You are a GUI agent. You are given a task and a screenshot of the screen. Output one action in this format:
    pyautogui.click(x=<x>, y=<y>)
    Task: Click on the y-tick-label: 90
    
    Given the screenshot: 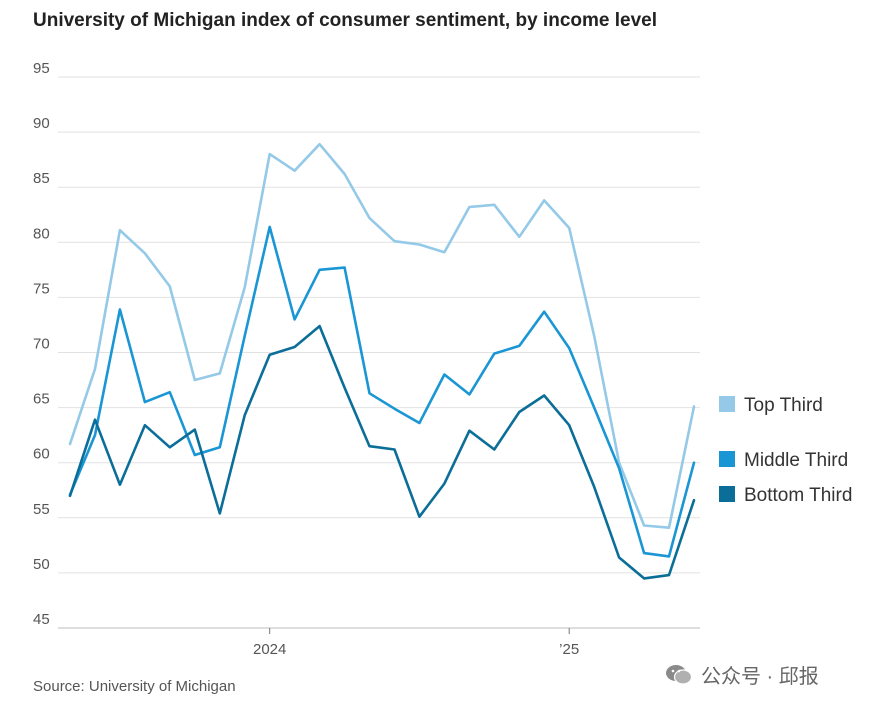 What is the action you would take?
    pyautogui.click(x=41, y=123)
    